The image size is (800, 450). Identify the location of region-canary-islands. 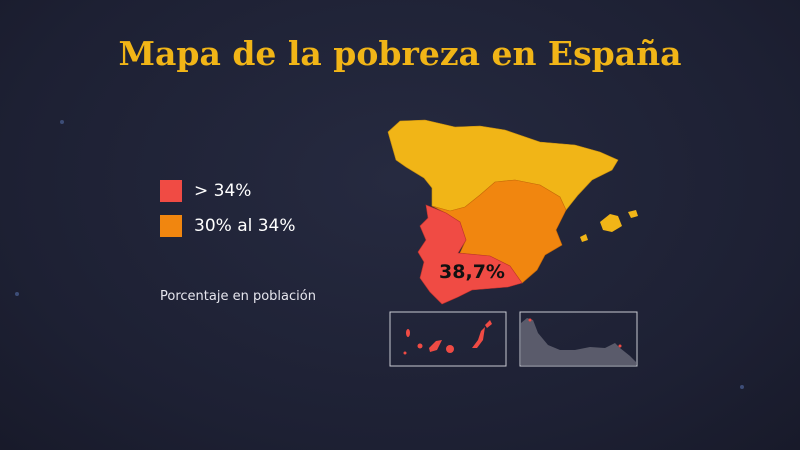
(447, 337).